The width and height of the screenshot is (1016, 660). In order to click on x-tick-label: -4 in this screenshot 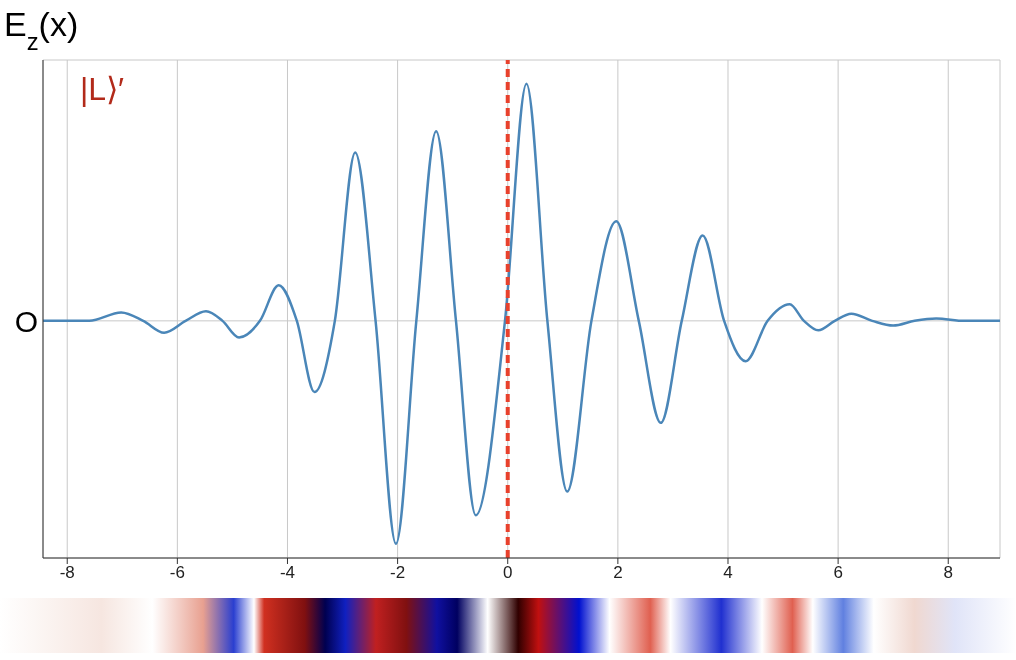, I will do `click(287, 573)`.